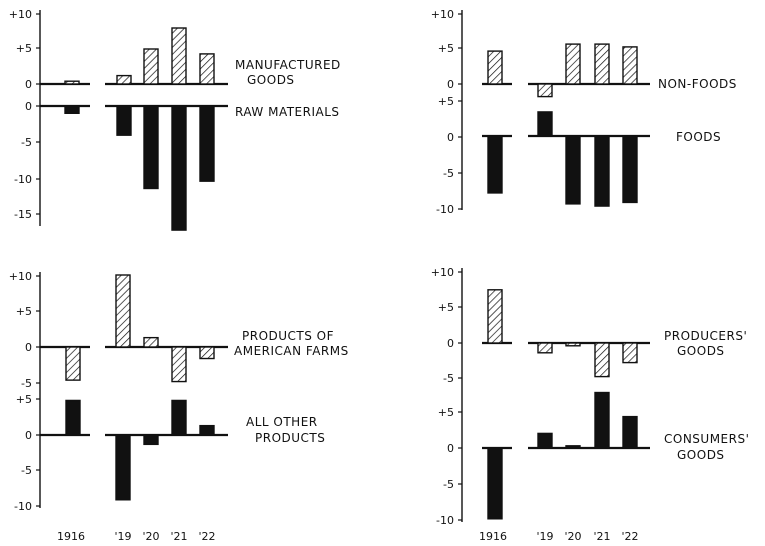  What do you see at coordinates (288, 336) in the screenshot?
I see `label-farms-line1: PRODUCTS OF` at bounding box center [288, 336].